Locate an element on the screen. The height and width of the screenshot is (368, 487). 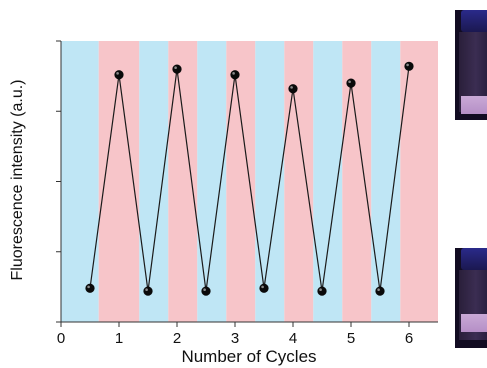
x-axis-label: Number of Cycles is located at coordinates (248, 356).